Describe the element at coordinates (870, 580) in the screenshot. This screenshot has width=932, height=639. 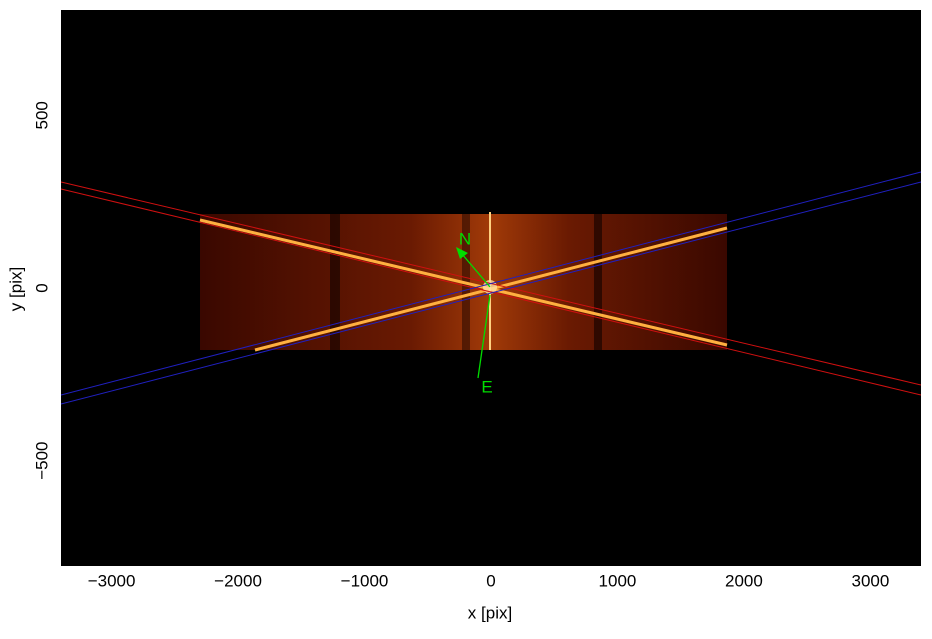
I see `x-tick-label: 3000` at that location.